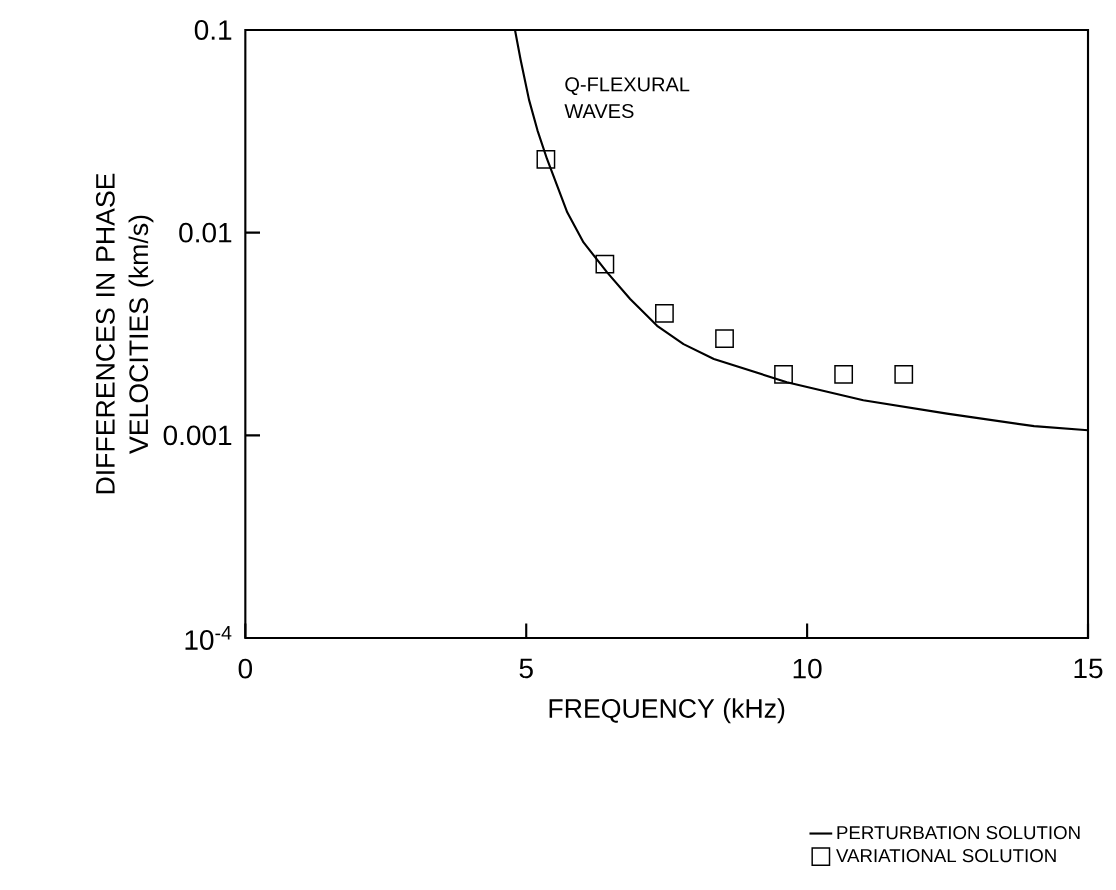 This screenshot has height=890, width=1116. Describe the element at coordinates (208, 638) in the screenshot. I see `y-tick-label: 10$^{-4}$` at that location.